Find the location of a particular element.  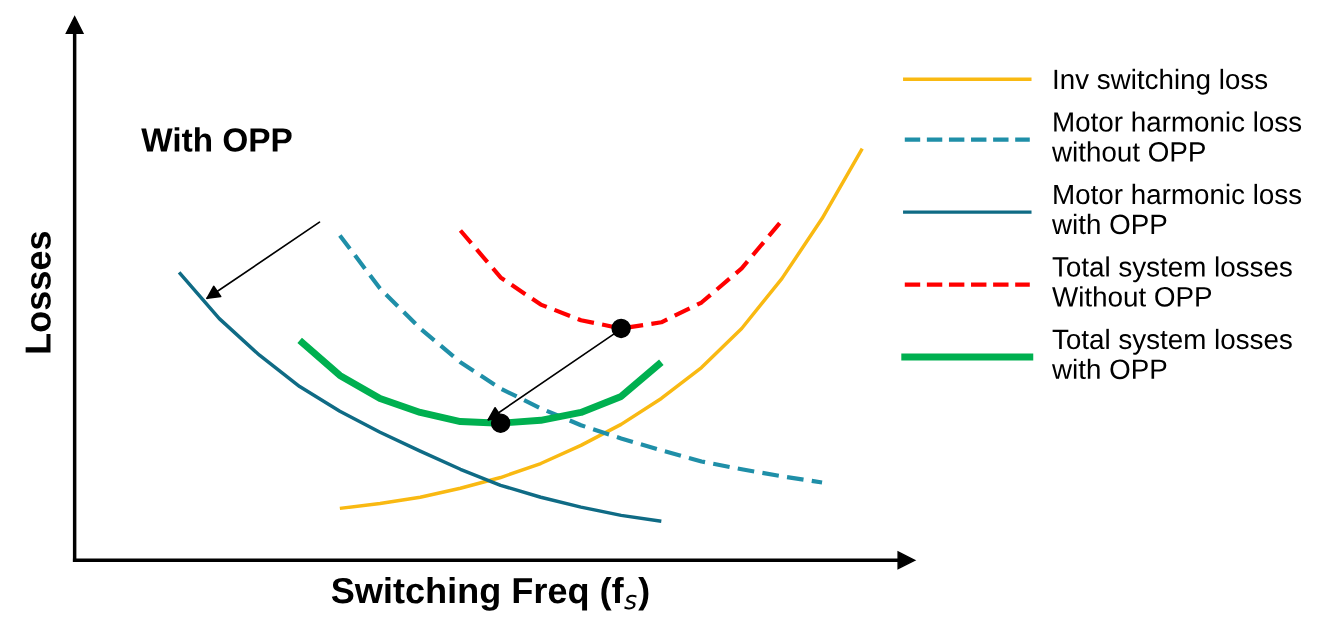

legend-label: Total system losses Without OPP is located at coordinates (1172, 281).